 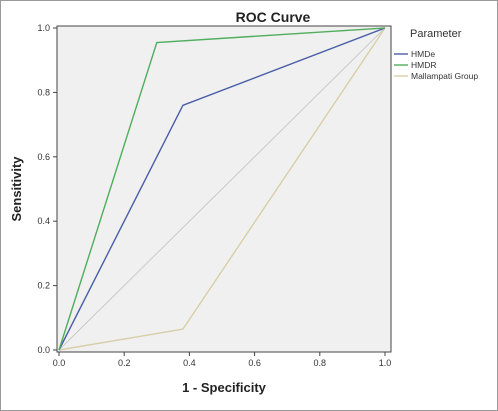 What do you see at coordinates (436, 34) in the screenshot?
I see `legend-title: Parameter` at bounding box center [436, 34].